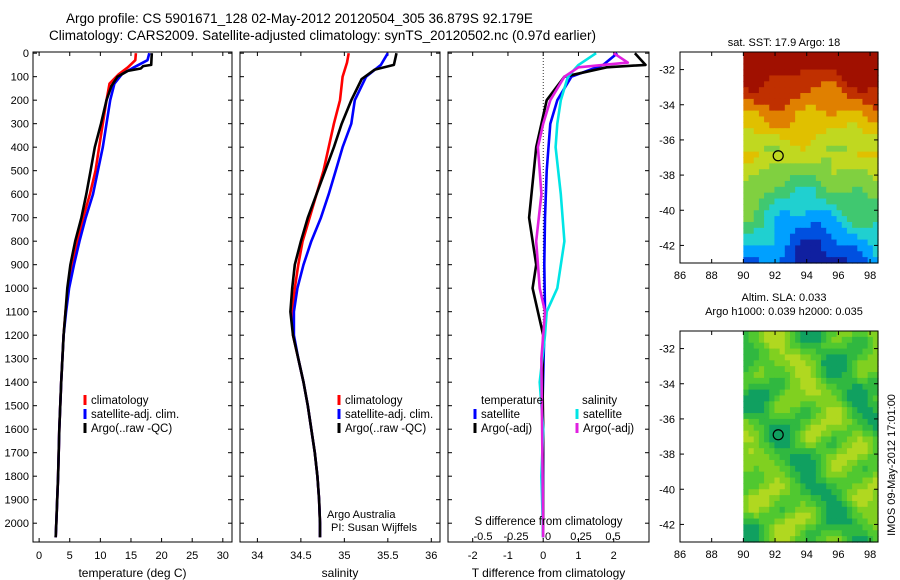 This screenshot has height=580, width=900. Describe the element at coordinates (131, 556) in the screenshot. I see `temperature-xtick-label: 15` at that location.